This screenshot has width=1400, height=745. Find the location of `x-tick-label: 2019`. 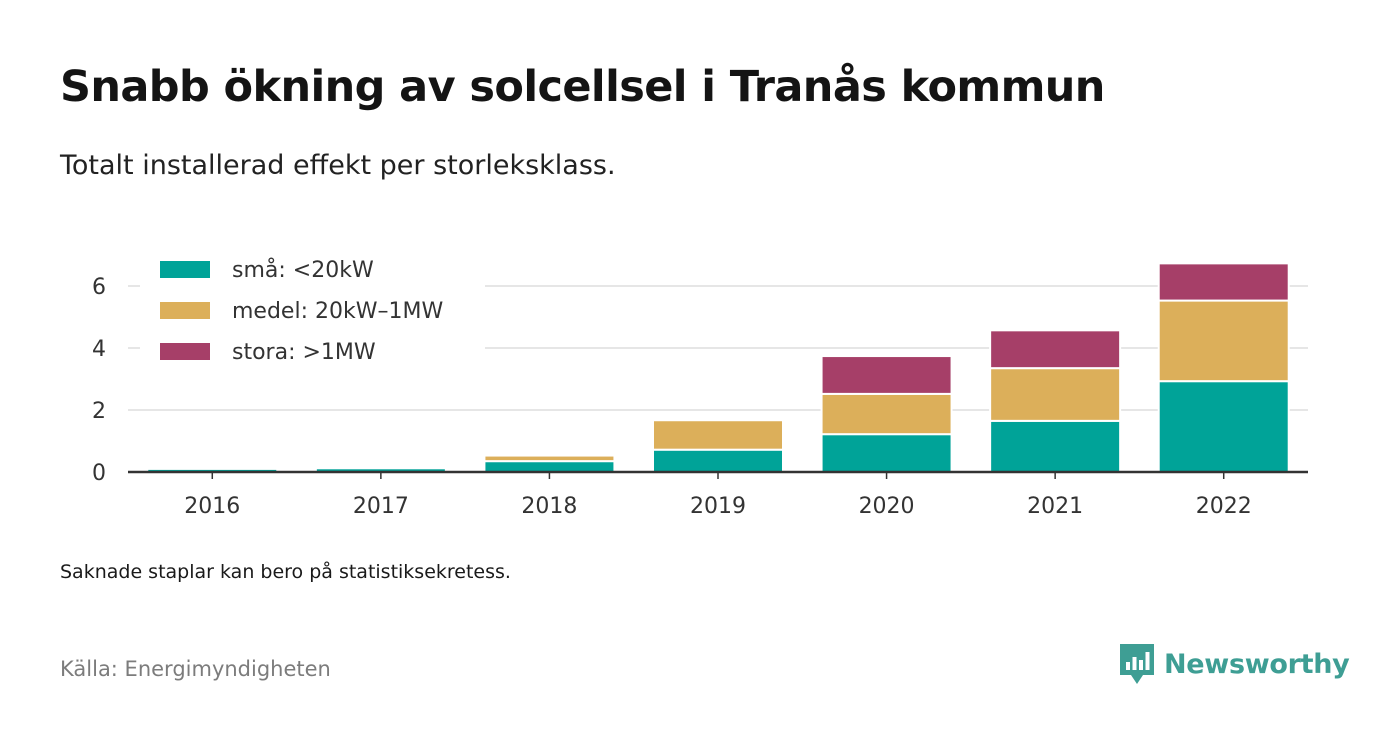

x-tick-label: 2019 is located at coordinates (718, 506).